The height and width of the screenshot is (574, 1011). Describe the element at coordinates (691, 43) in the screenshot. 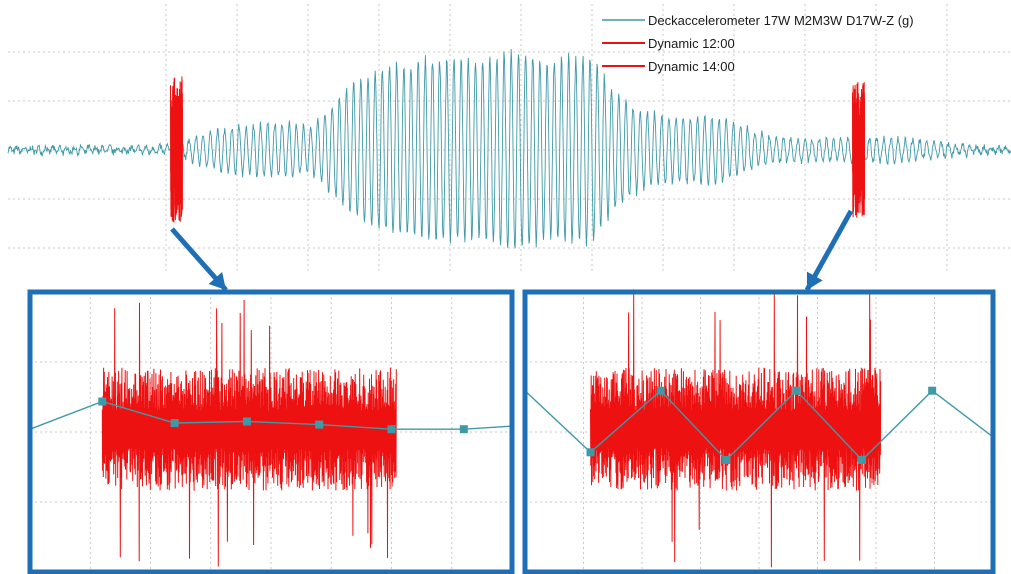

I see `legend-label-dynamic-1200: Dynamic 12:00` at that location.